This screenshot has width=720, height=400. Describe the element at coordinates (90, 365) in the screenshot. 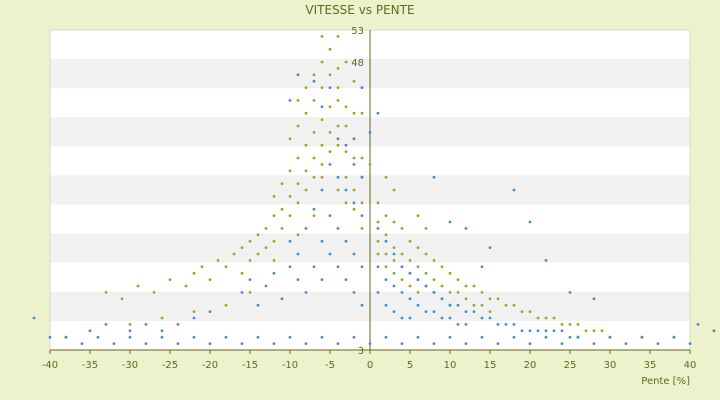

I see `x-tick-label: -35` at that location.